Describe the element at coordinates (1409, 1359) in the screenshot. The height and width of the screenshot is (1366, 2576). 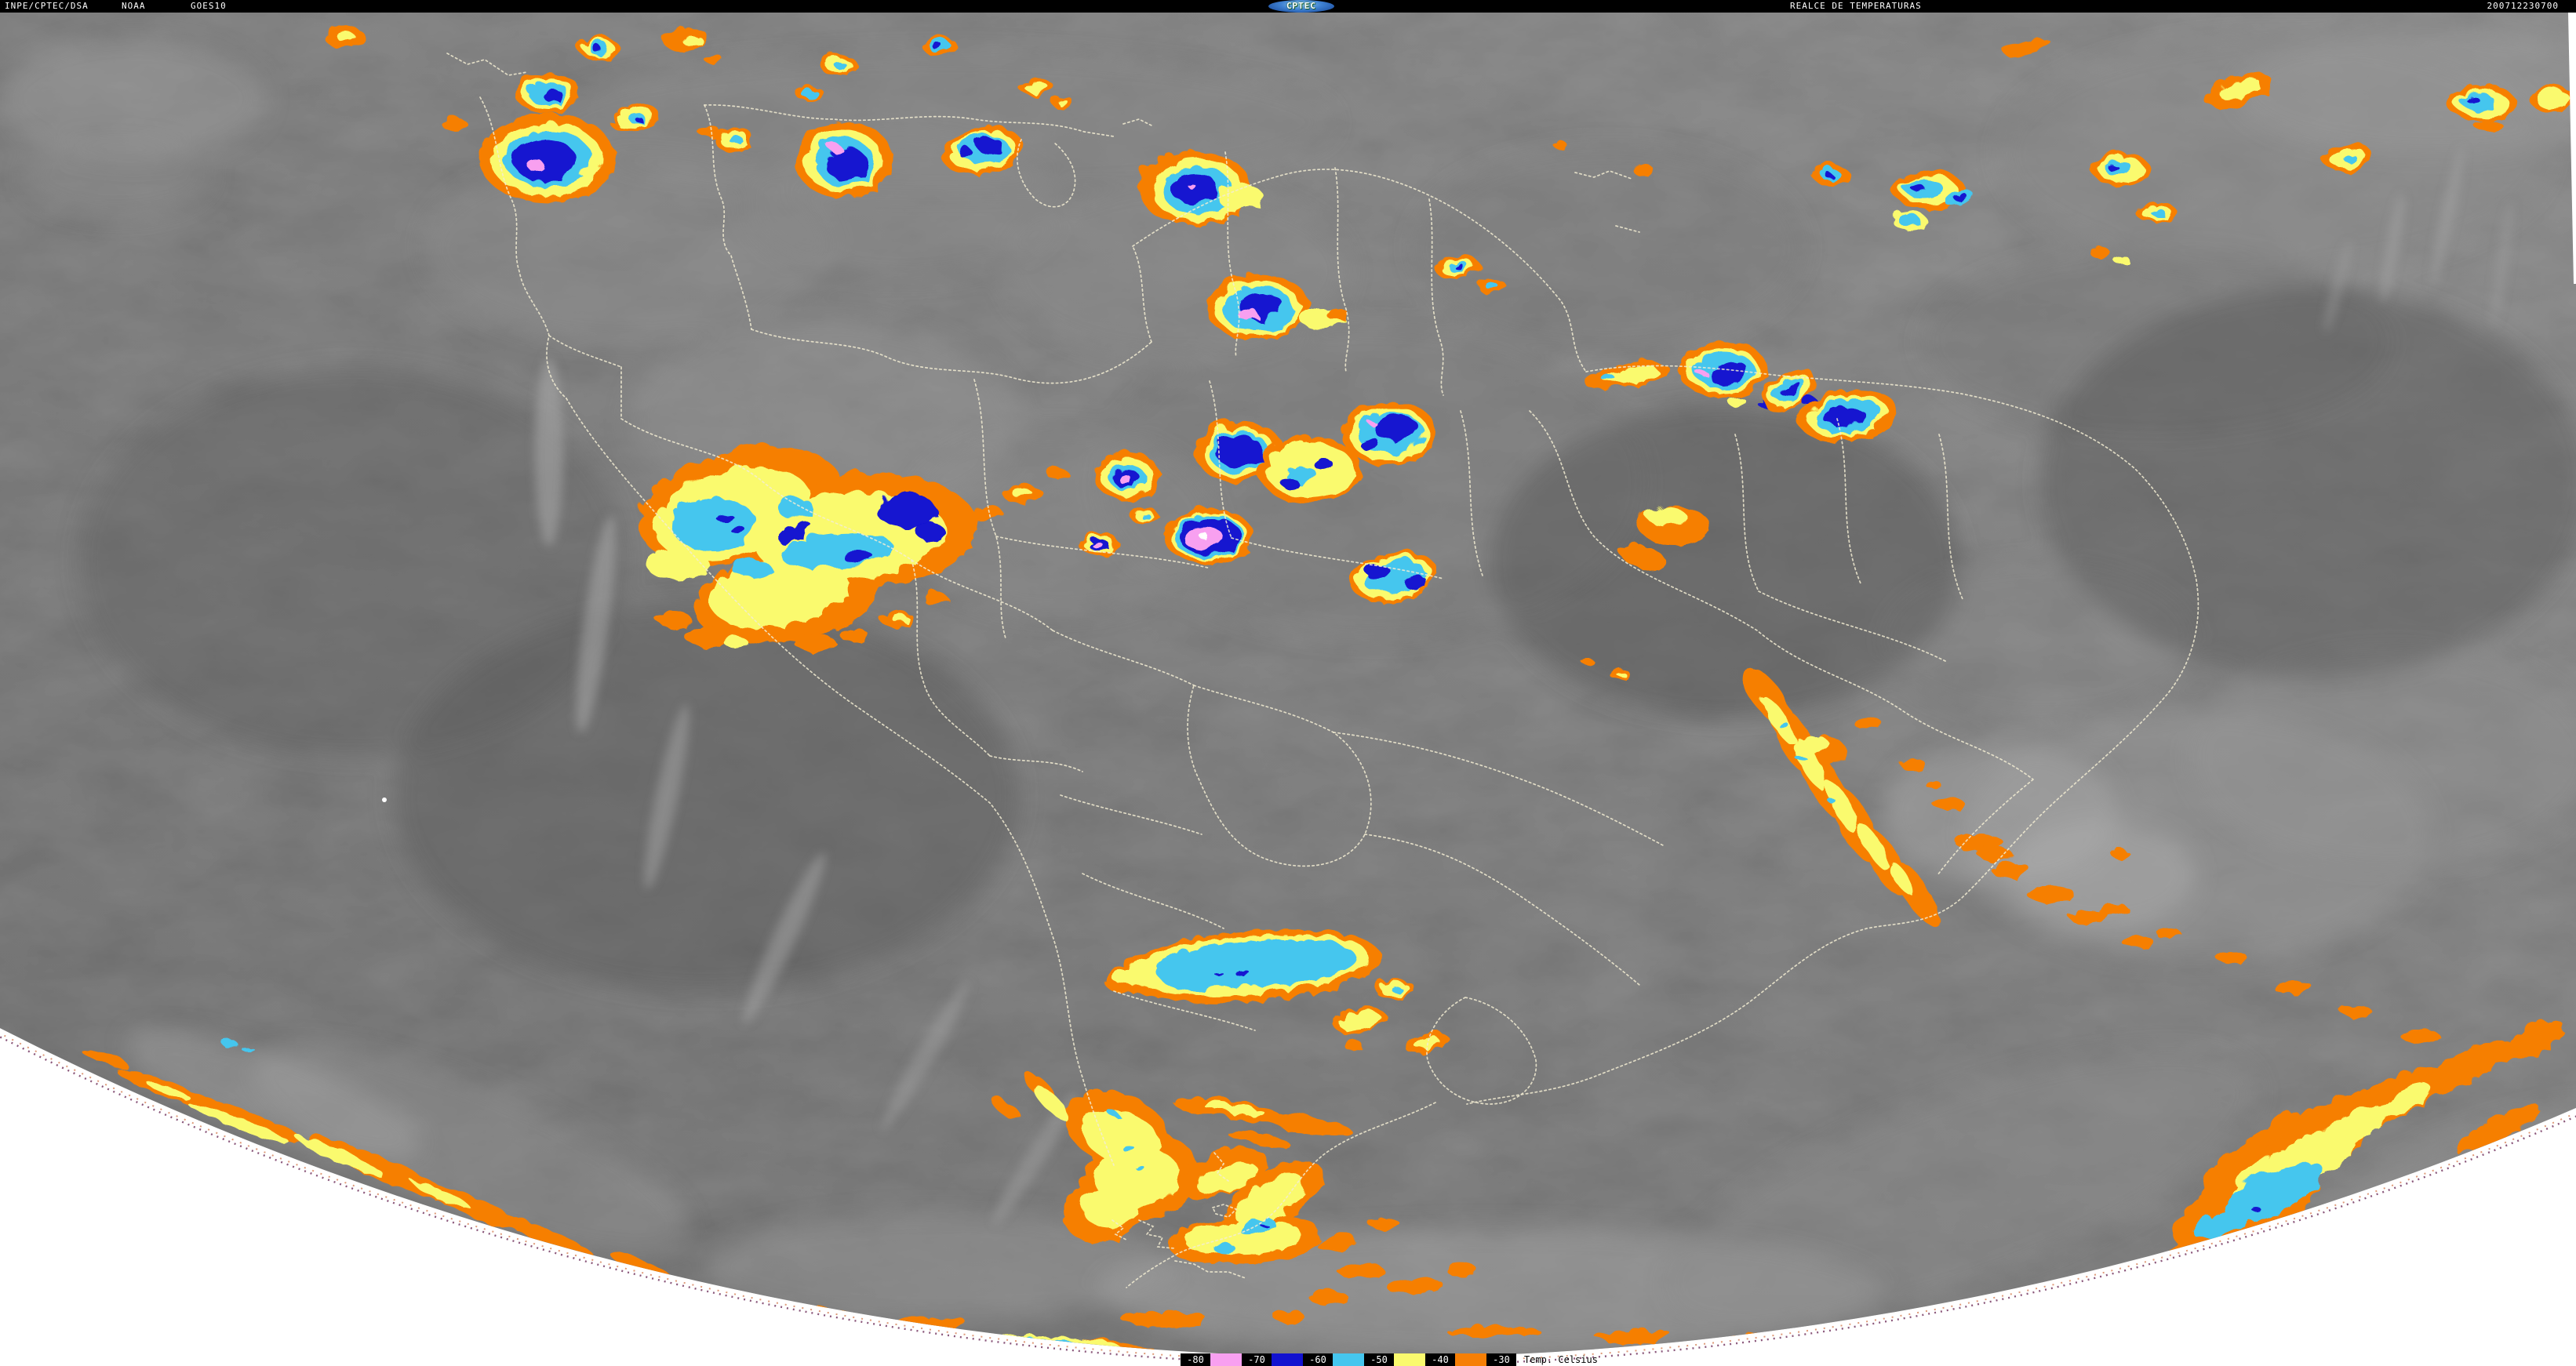
I see `legend-swatch-yellow` at that location.